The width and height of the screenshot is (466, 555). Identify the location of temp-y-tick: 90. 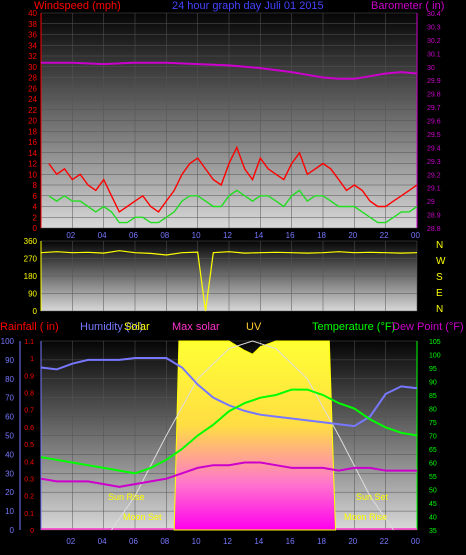
(433, 383).